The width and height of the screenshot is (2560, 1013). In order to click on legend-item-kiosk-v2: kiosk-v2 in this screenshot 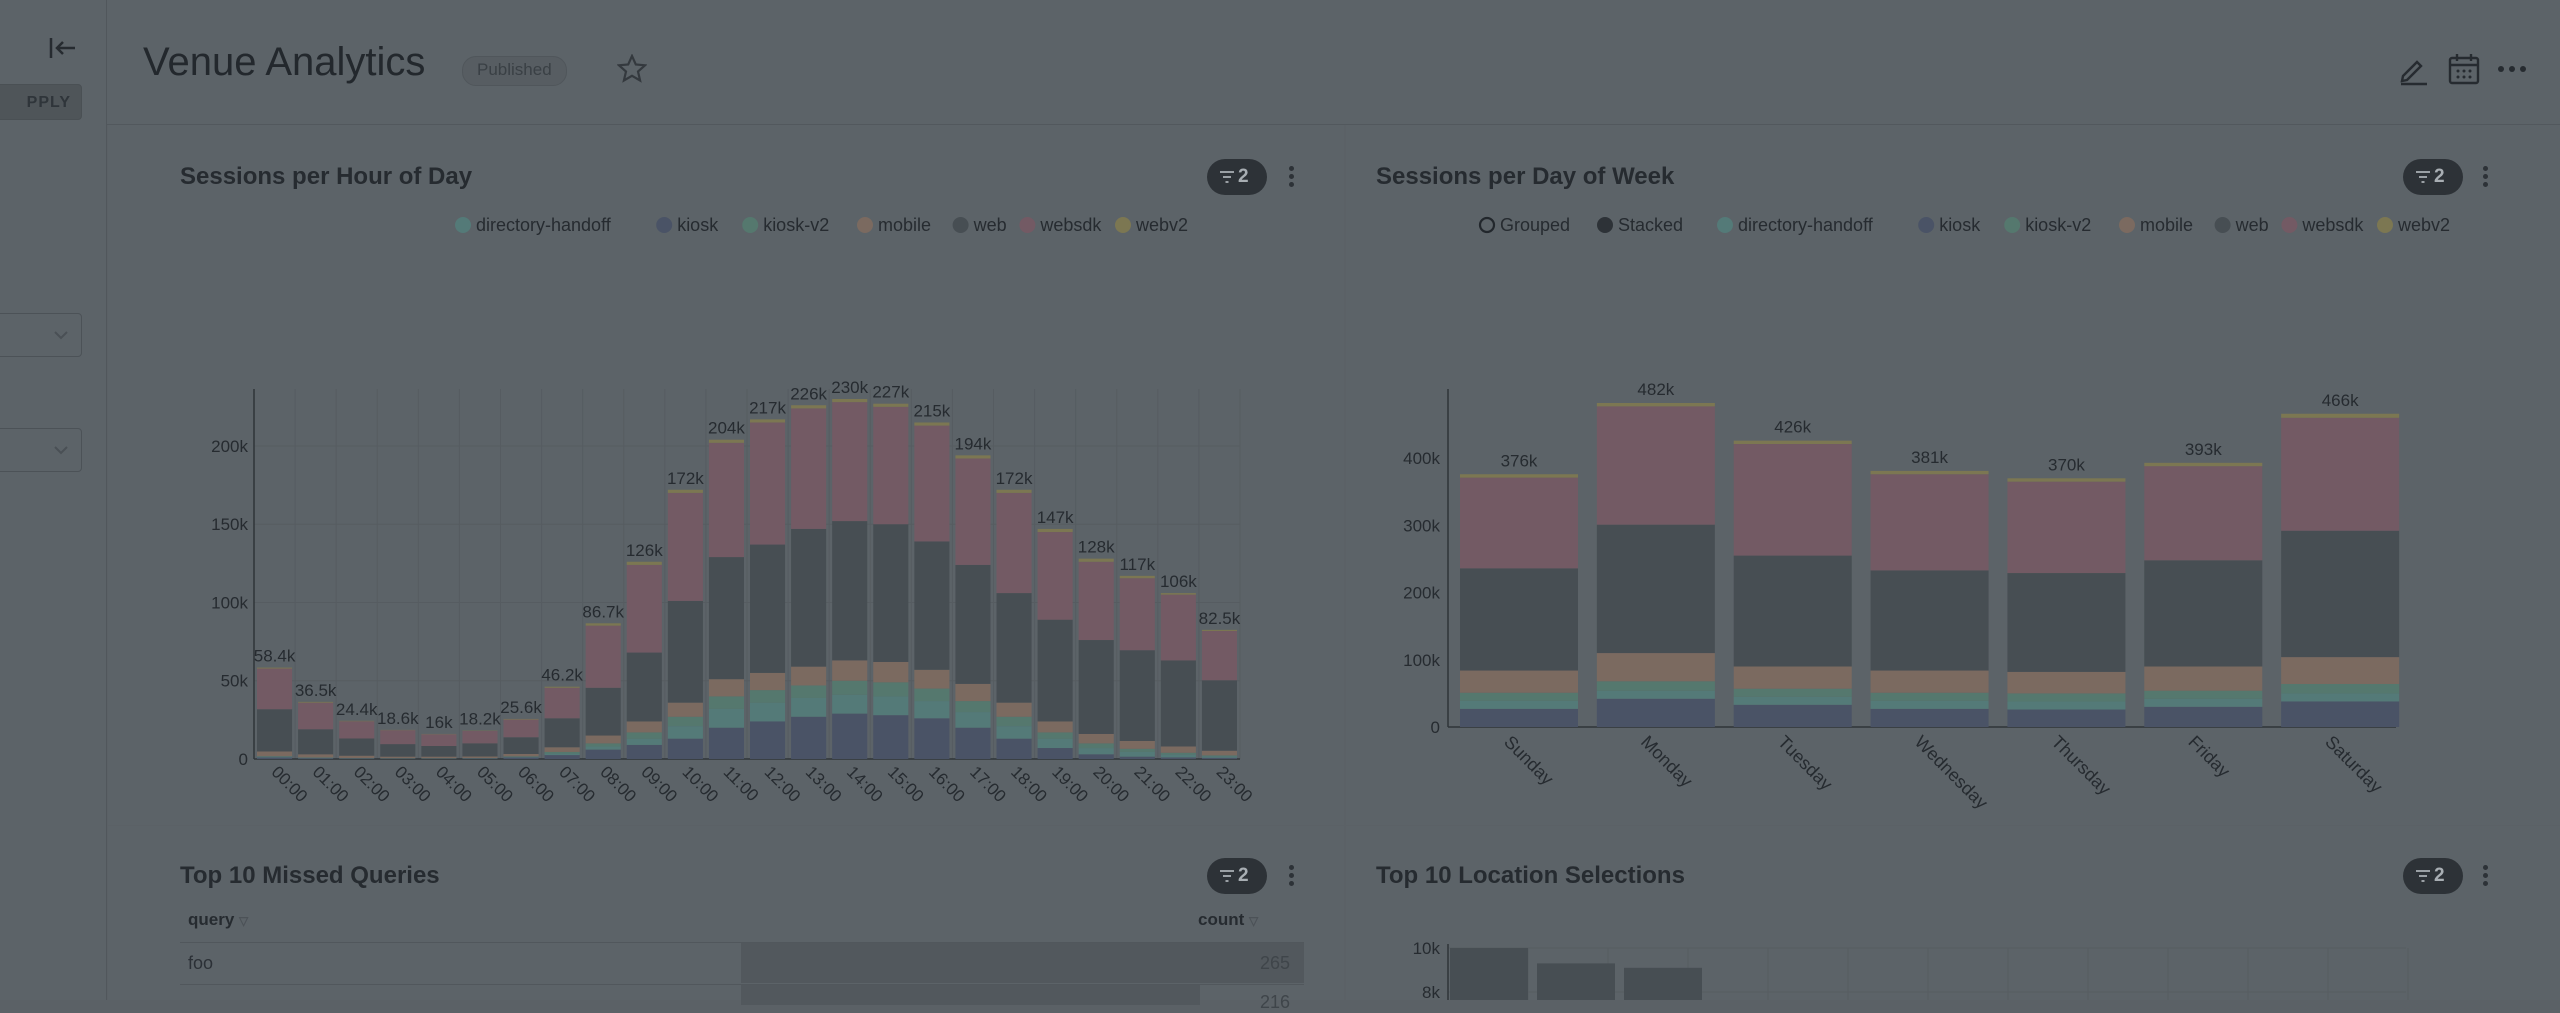, I will do `click(785, 225)`.